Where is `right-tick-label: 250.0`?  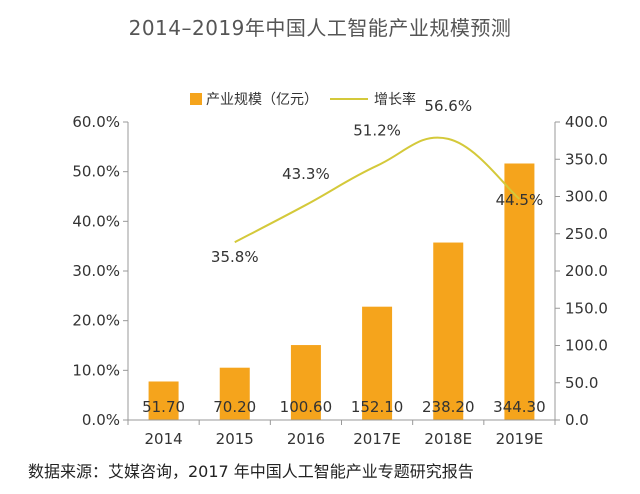
right-tick-label: 250.0 is located at coordinates (586, 234).